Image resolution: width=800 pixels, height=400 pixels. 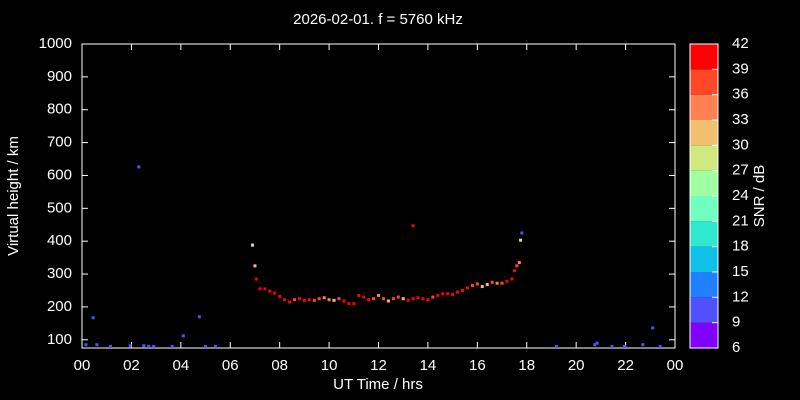 I want to click on colorbar-tick-label: 6, so click(x=736, y=347).